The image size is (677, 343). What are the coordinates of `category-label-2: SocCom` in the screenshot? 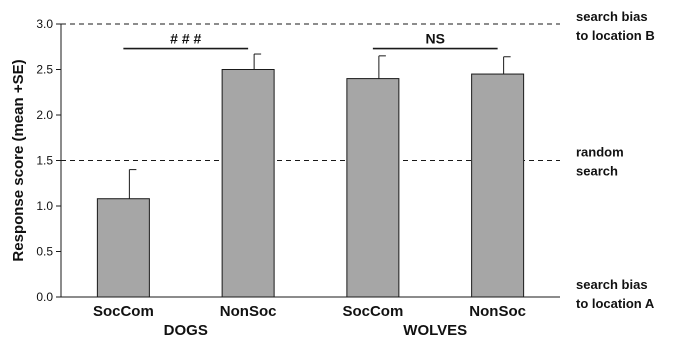 It's located at (372, 311).